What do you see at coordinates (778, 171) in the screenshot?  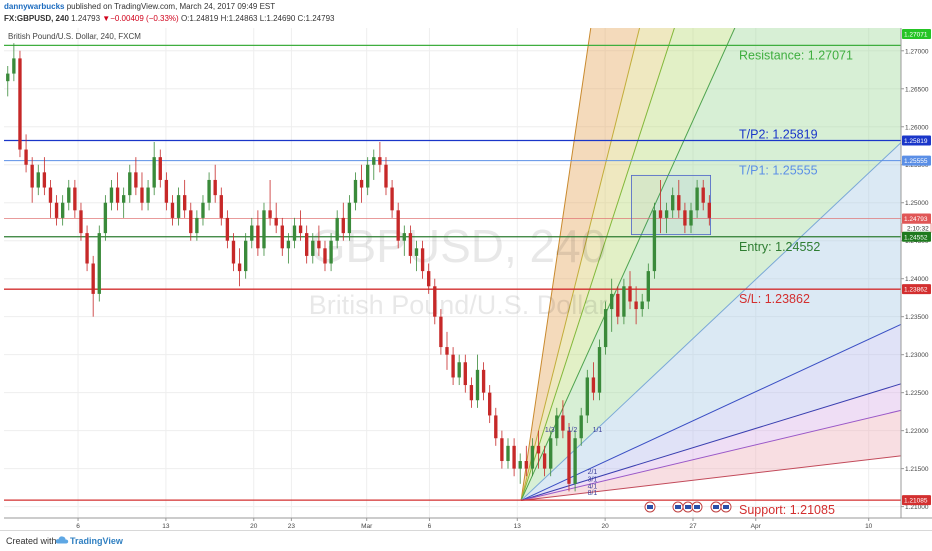 I see `annotation-tp1: T/P1: 1.25555` at bounding box center [778, 171].